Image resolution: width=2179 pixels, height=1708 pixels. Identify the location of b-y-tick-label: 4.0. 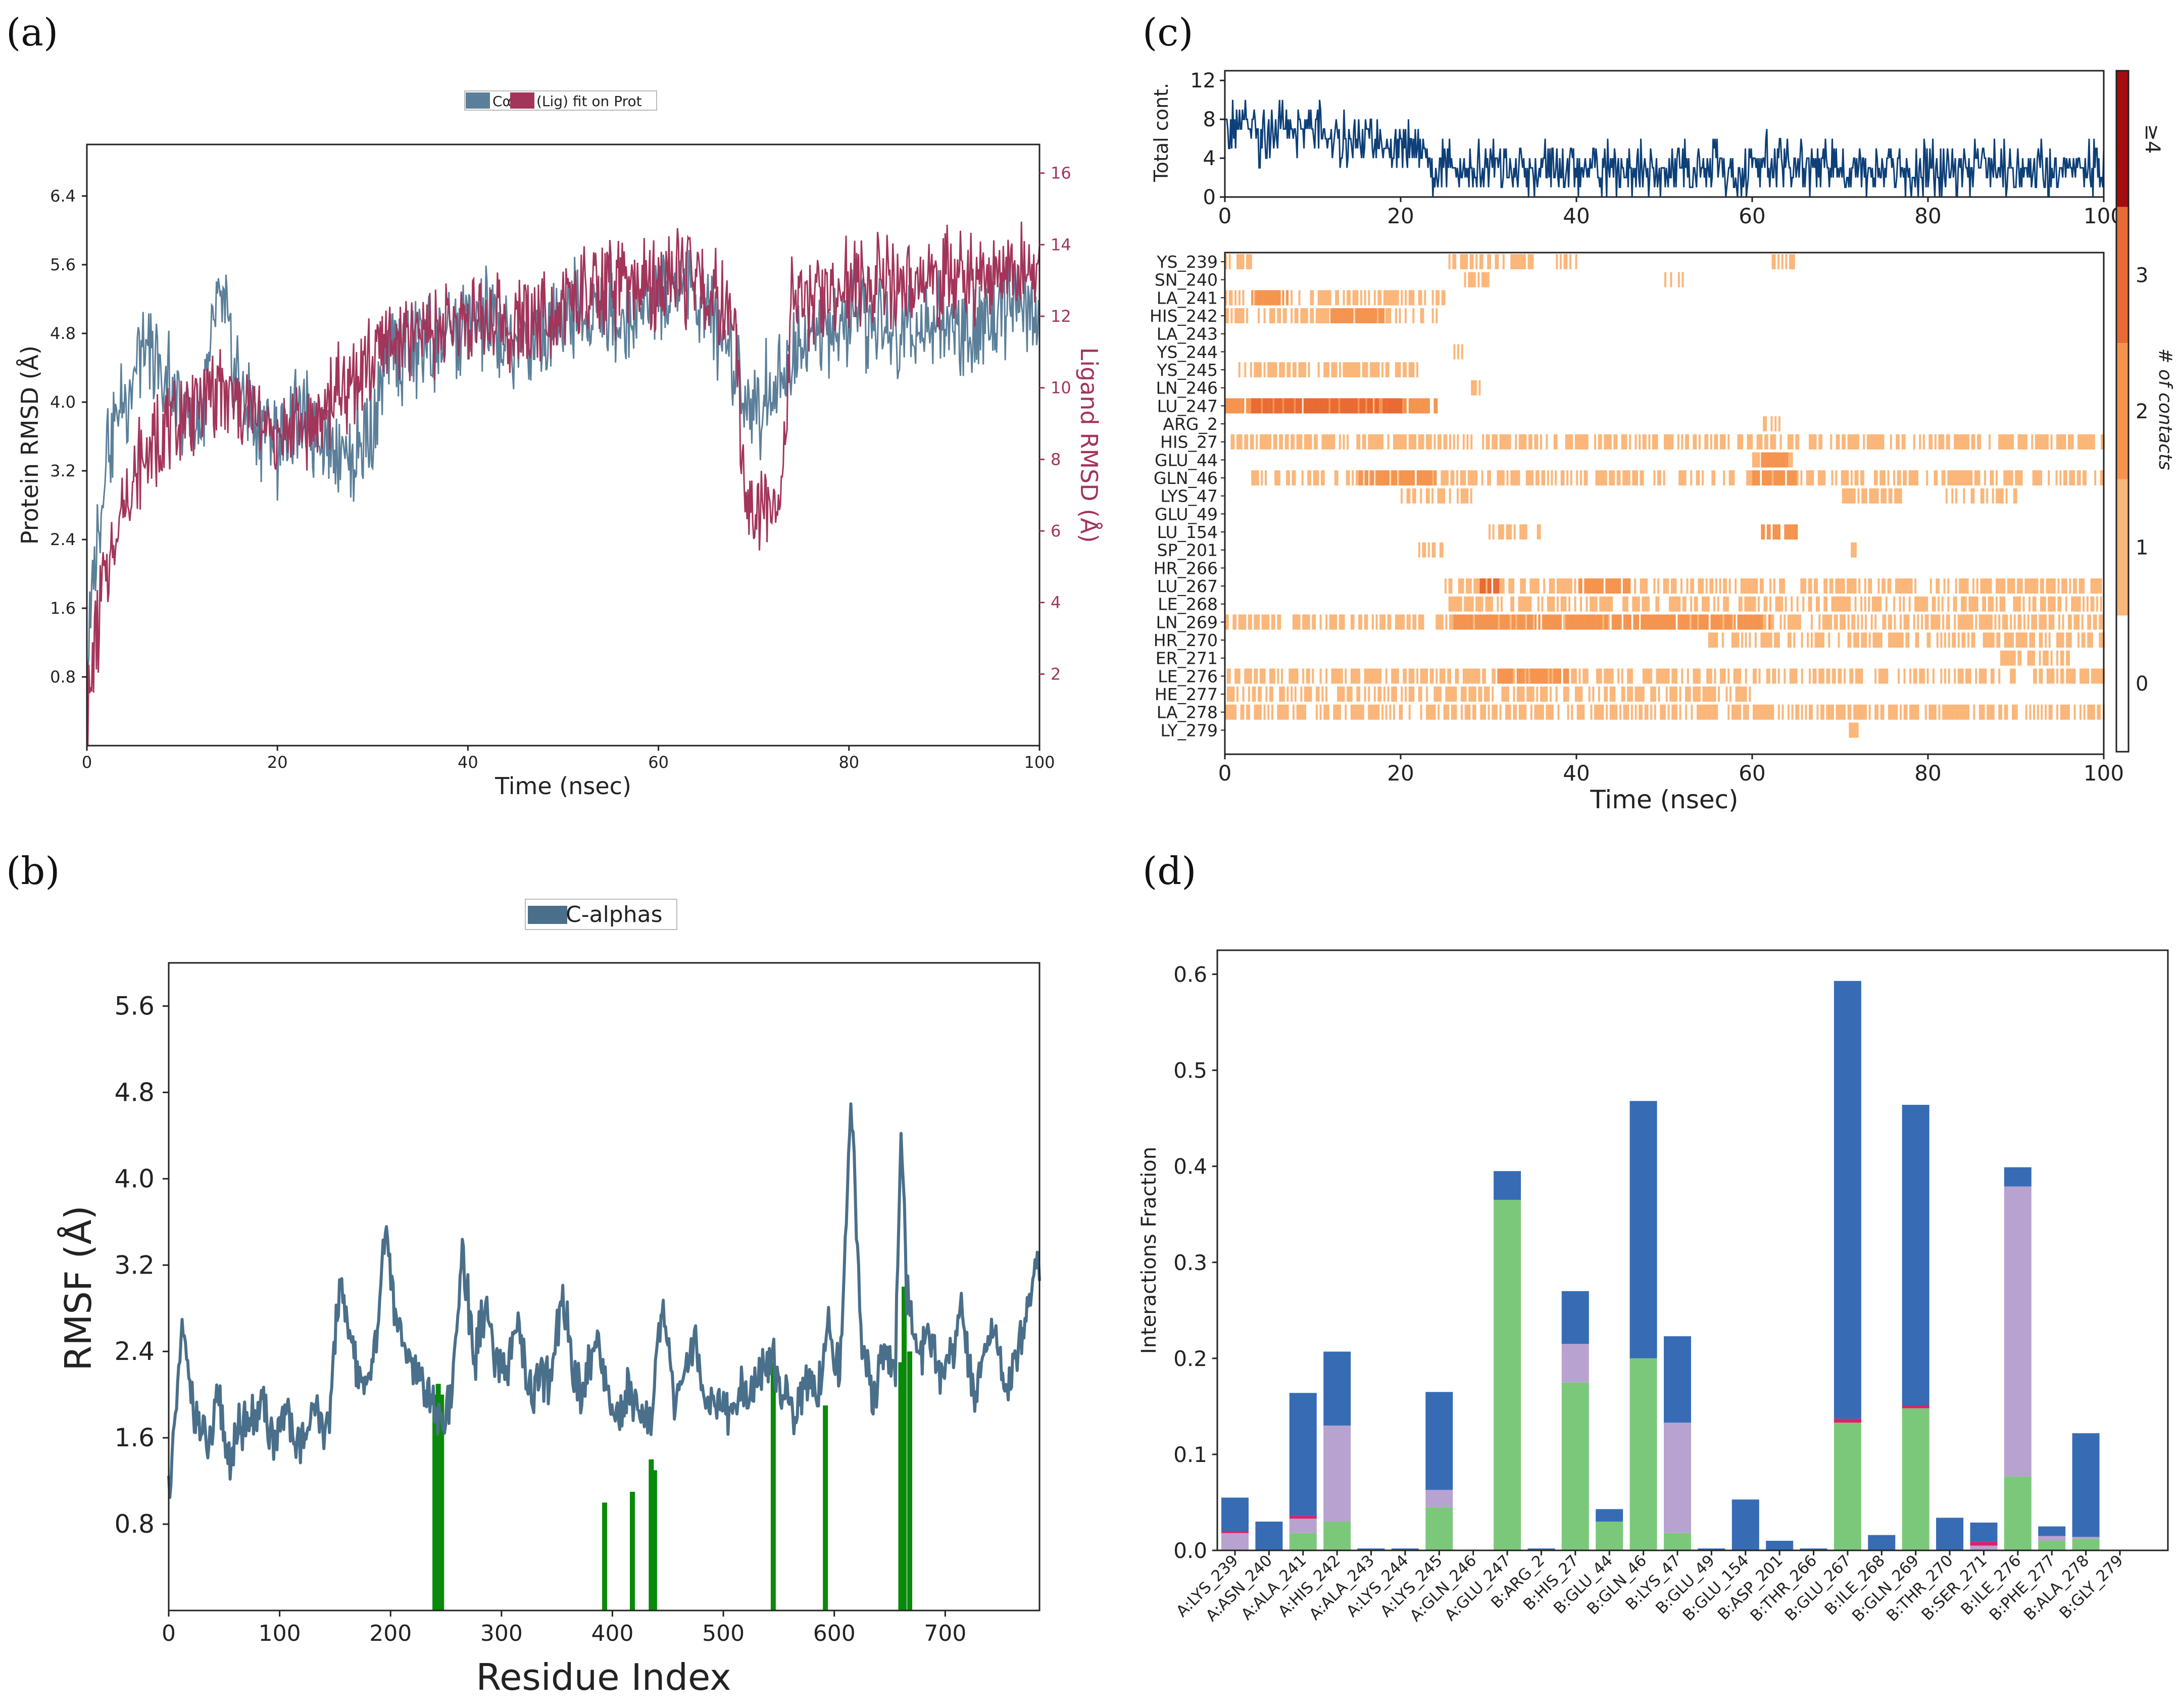
(135, 1178).